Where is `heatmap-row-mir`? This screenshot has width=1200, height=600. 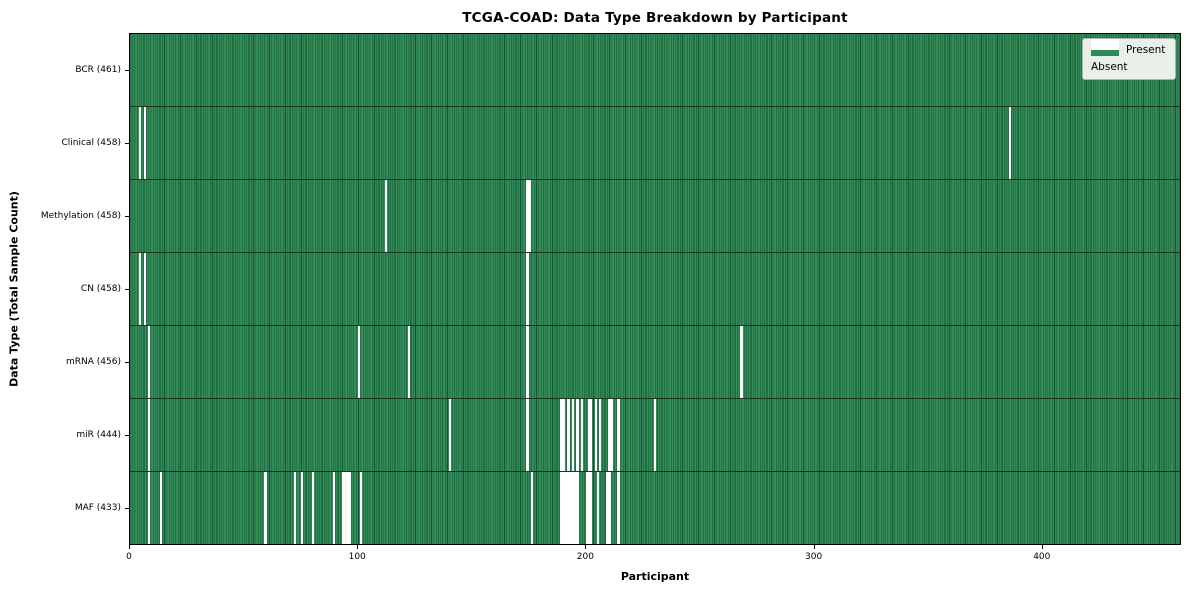 heatmap-row-mir is located at coordinates (655, 435).